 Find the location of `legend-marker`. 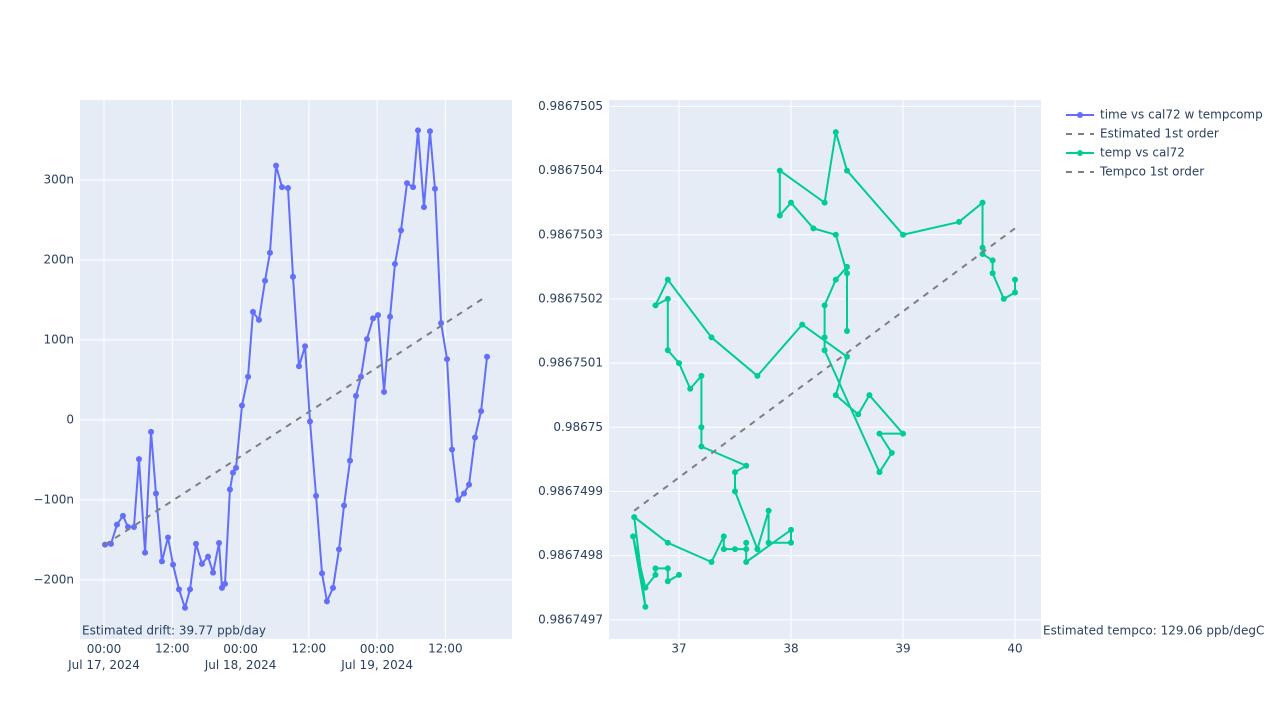

legend-marker is located at coordinates (1080, 153).